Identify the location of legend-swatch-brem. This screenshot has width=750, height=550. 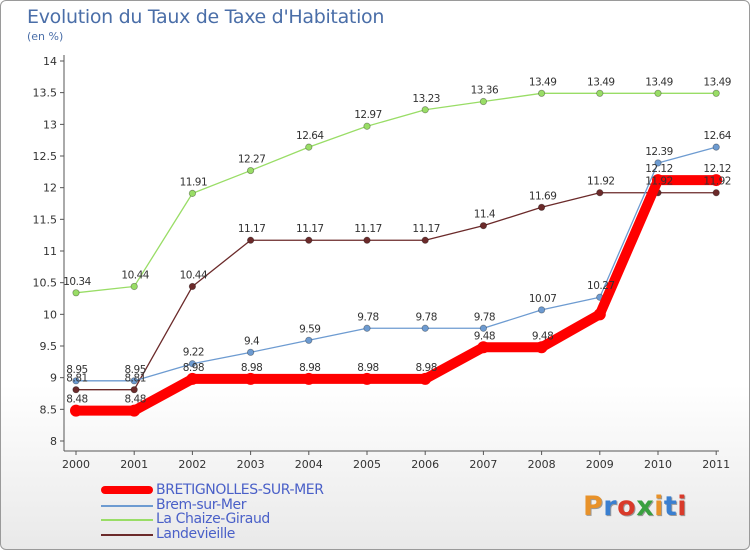
(127, 505).